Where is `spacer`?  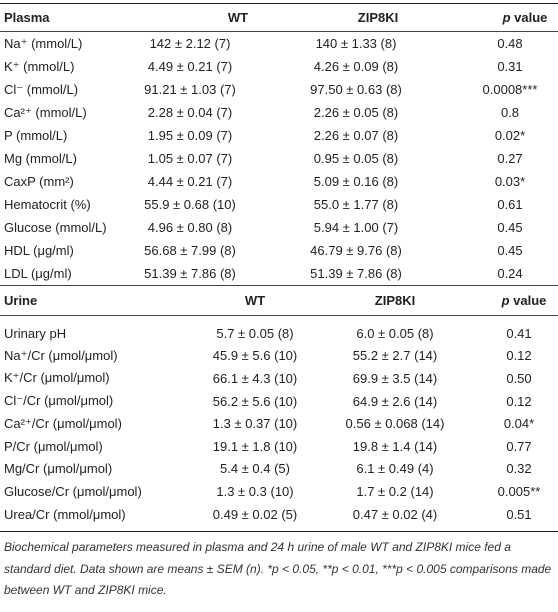
spacer is located at coordinates (279, 528).